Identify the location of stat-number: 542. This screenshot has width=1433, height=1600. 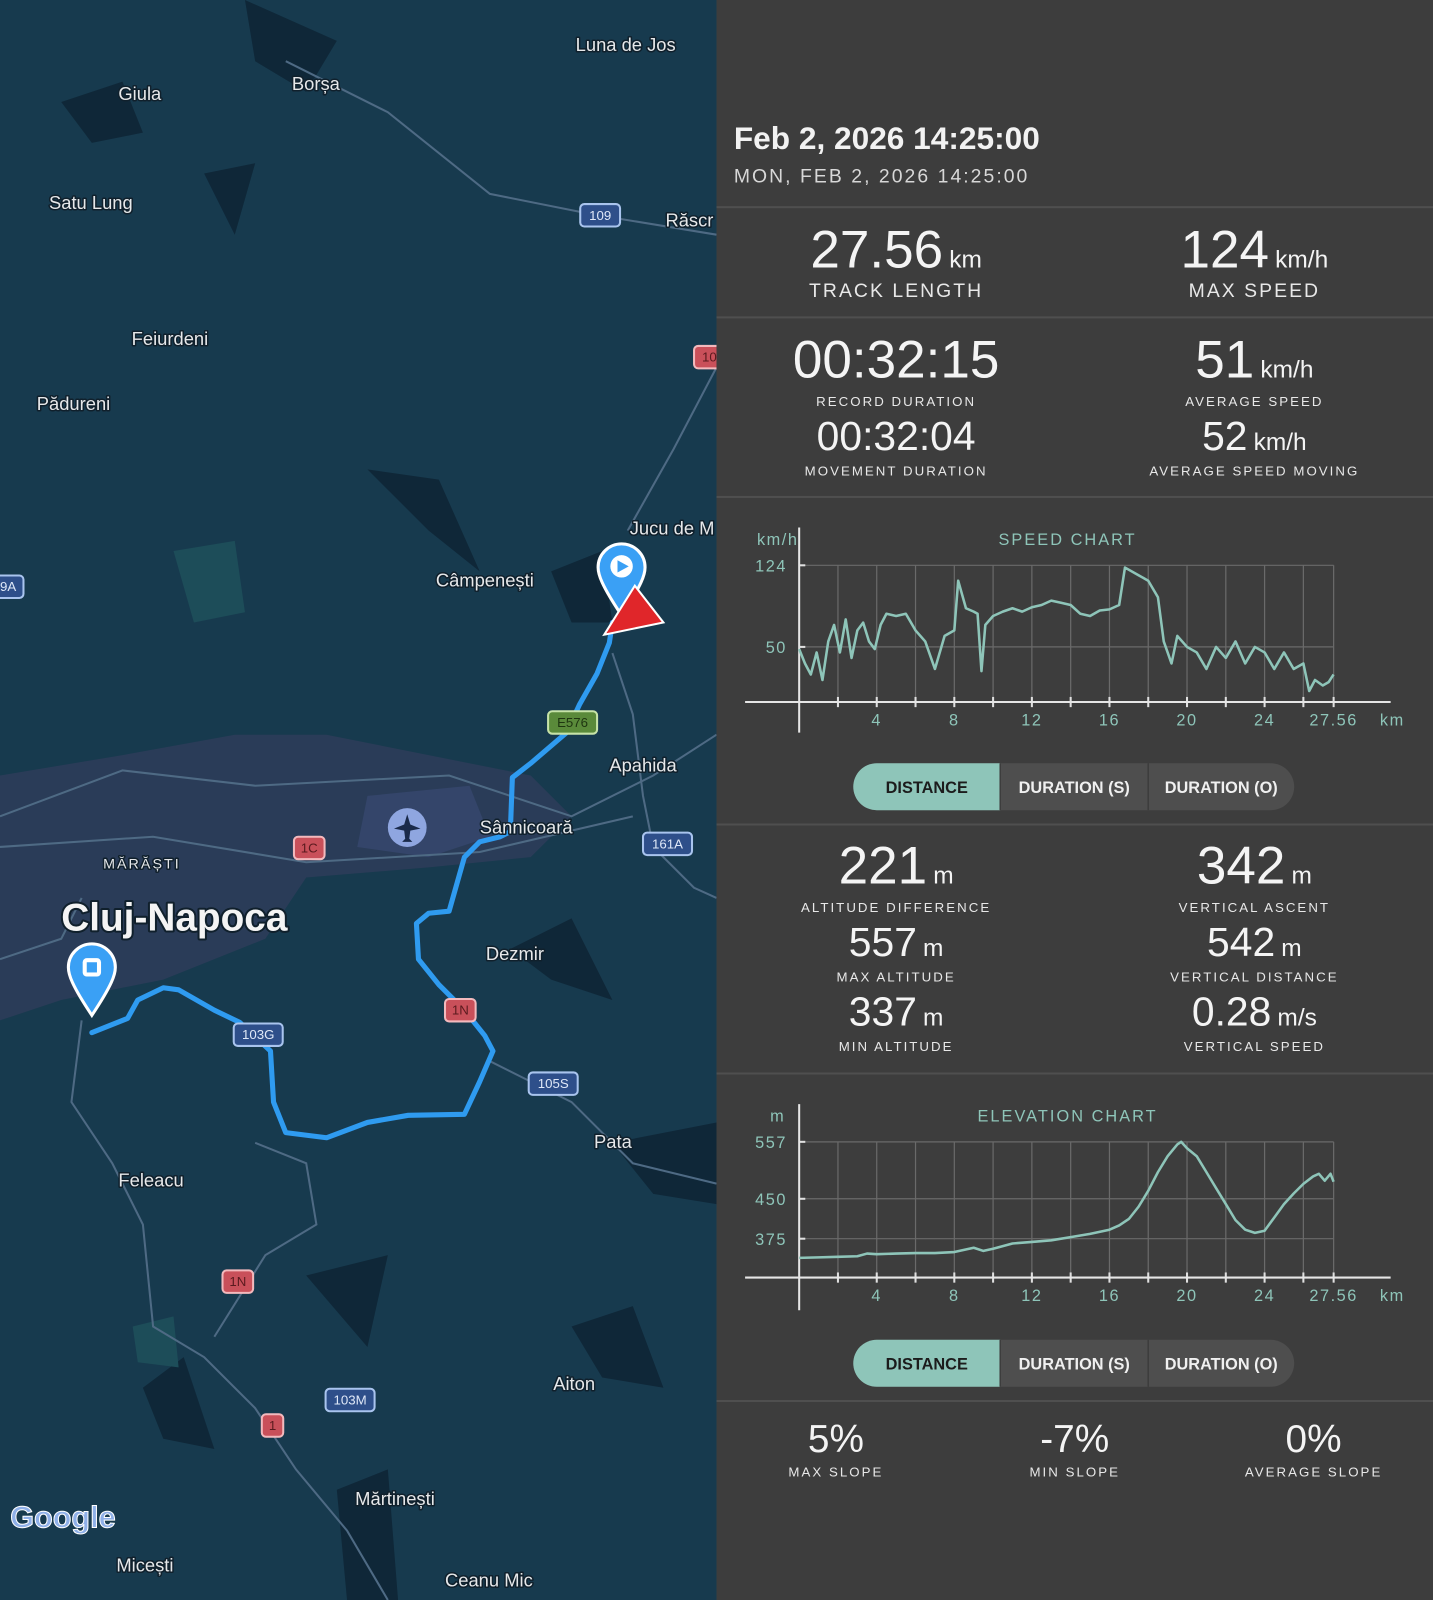
(1241, 942).